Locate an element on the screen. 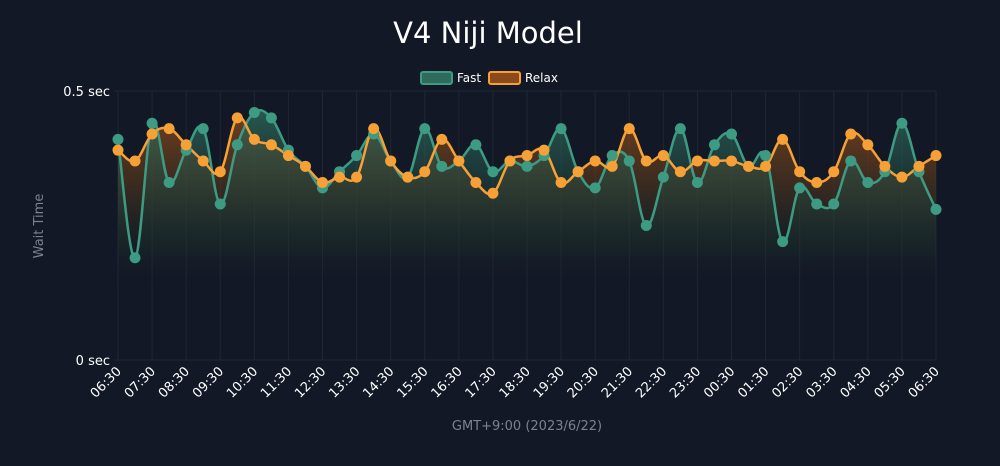  x-tick-label: 12:30 is located at coordinates (310, 382).